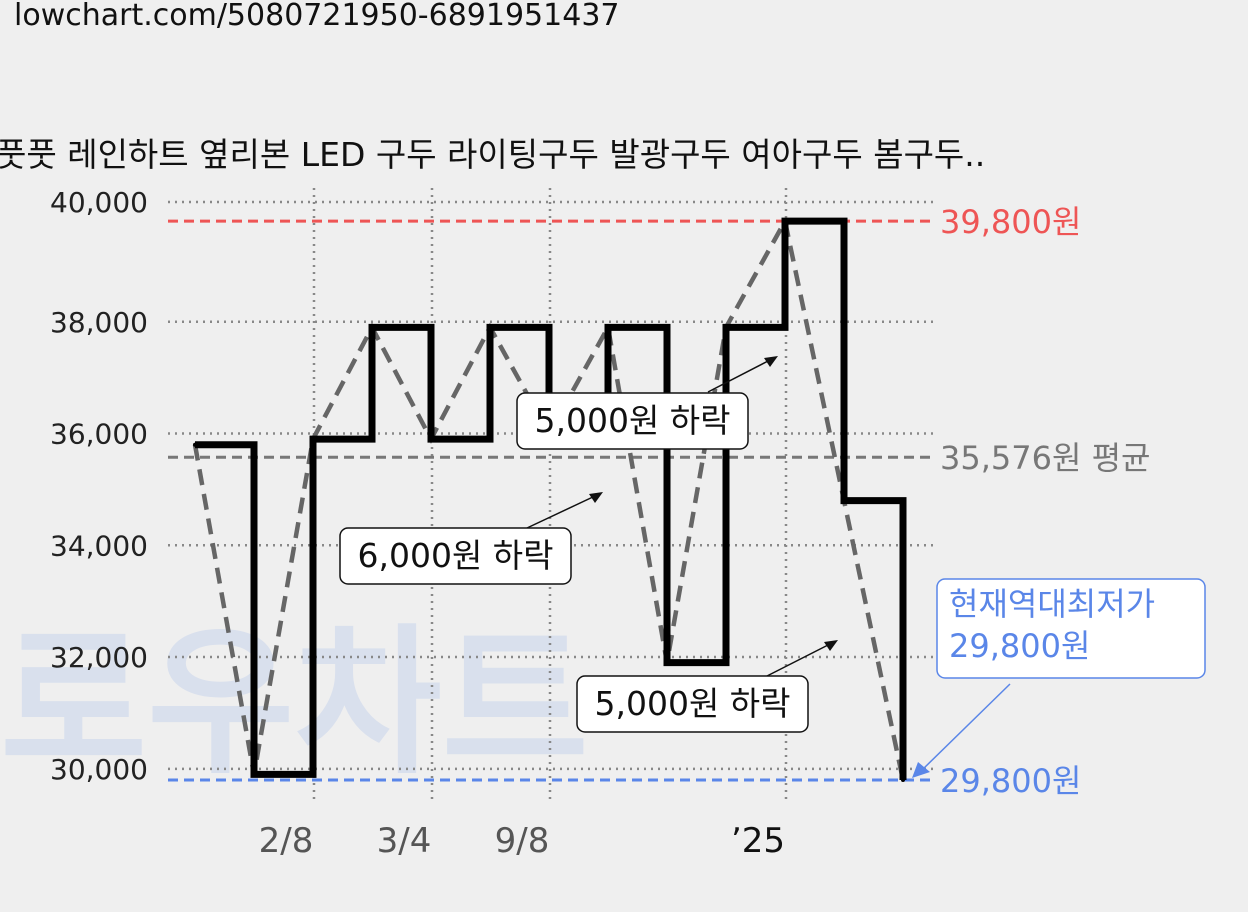 The width and height of the screenshot is (1248, 912). What do you see at coordinates (404, 841) in the screenshot?
I see `x-tick-label: 3/4` at bounding box center [404, 841].